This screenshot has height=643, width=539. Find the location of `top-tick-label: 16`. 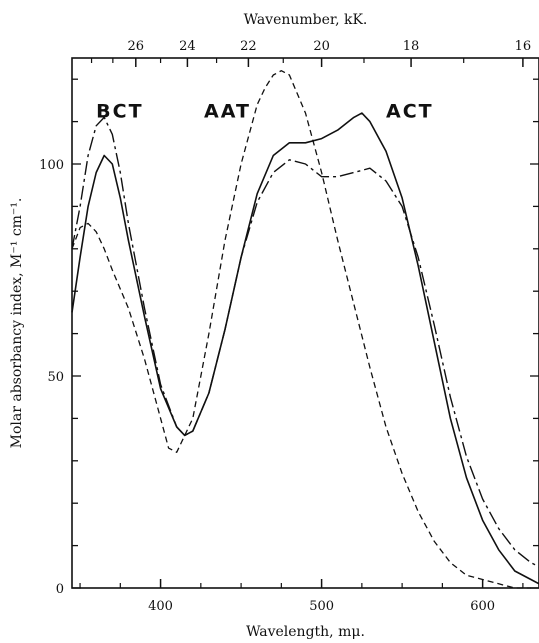

top-tick-label: 16 is located at coordinates (523, 46).